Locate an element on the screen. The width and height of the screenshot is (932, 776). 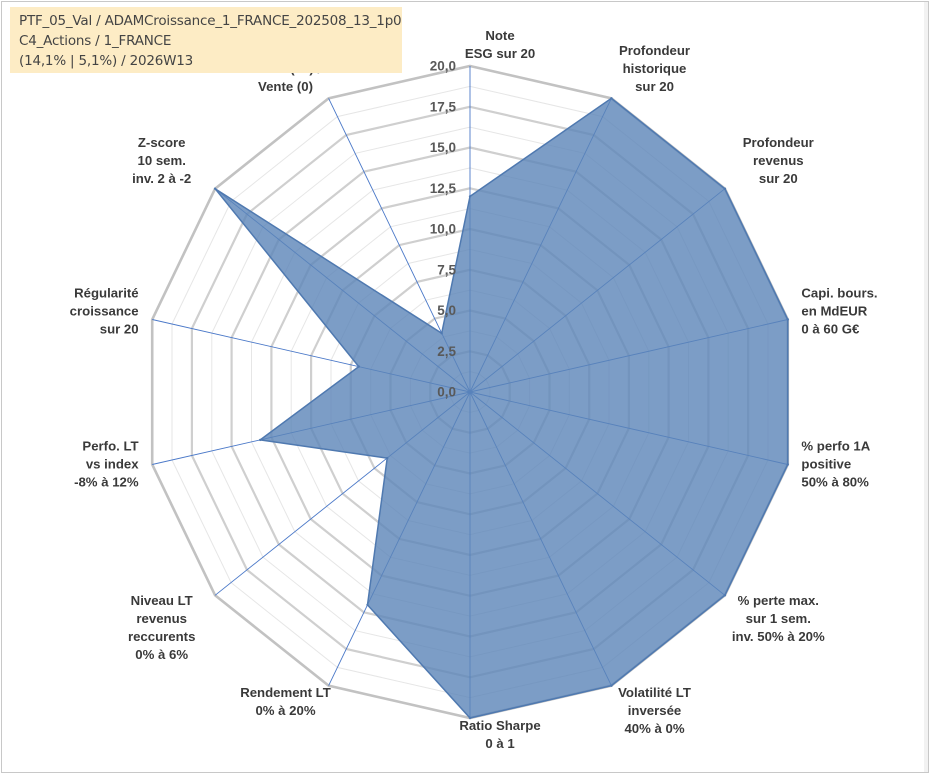
radial-tick-labels: 0,0 2,5 5,0 7,5 10,0 12,5 15,0 17,5 20,0 is located at coordinates (443, 229).